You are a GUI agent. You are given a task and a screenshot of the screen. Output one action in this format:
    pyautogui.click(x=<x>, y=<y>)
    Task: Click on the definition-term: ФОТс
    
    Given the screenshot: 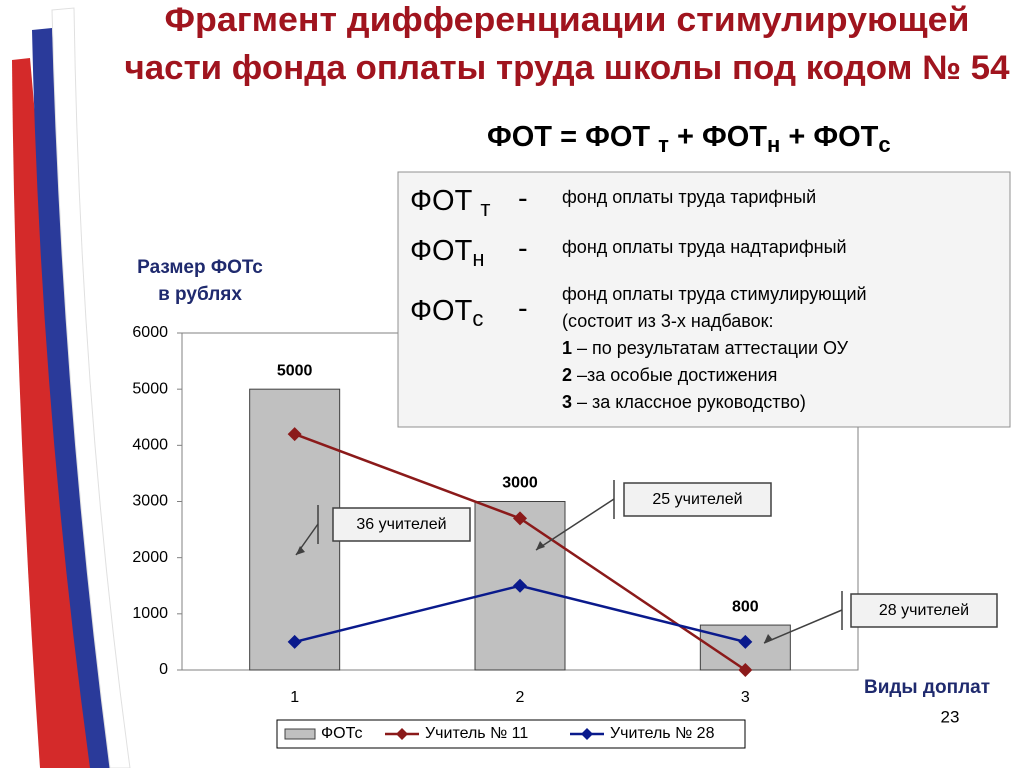 What is the action you would take?
    pyautogui.click(x=446, y=313)
    